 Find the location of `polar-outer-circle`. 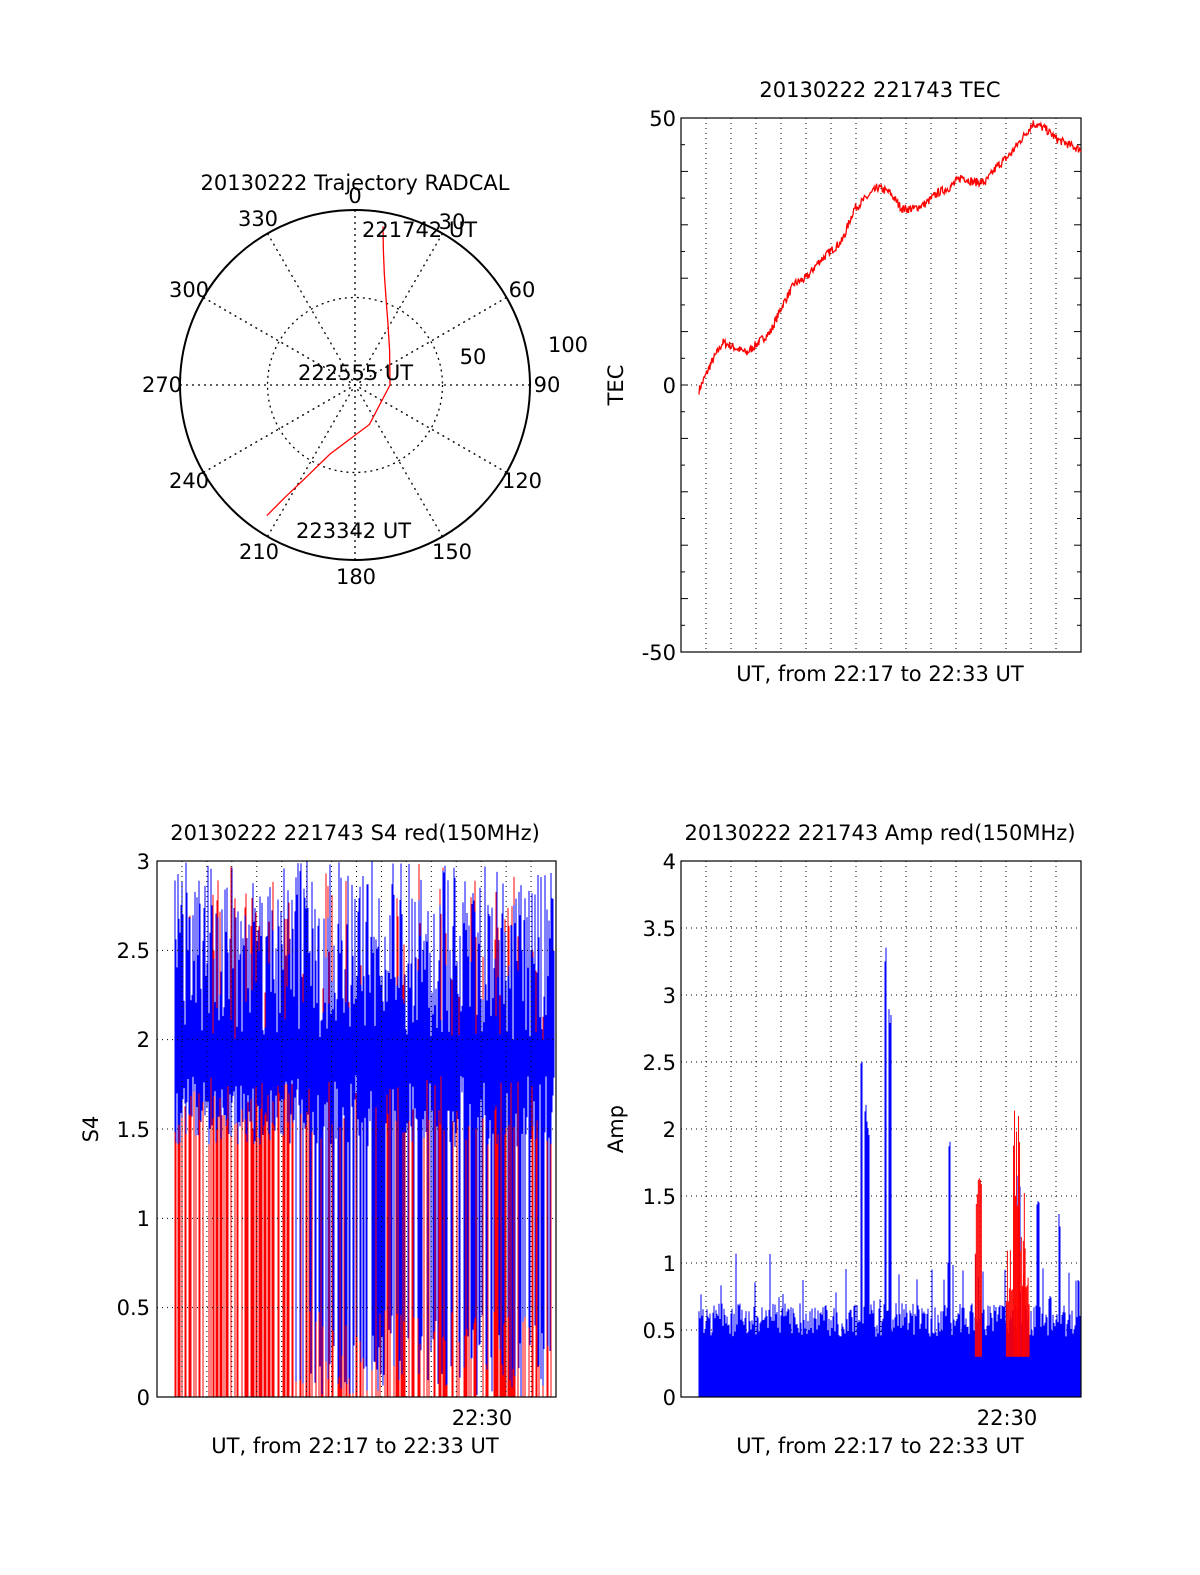

polar-outer-circle is located at coordinates (355, 385).